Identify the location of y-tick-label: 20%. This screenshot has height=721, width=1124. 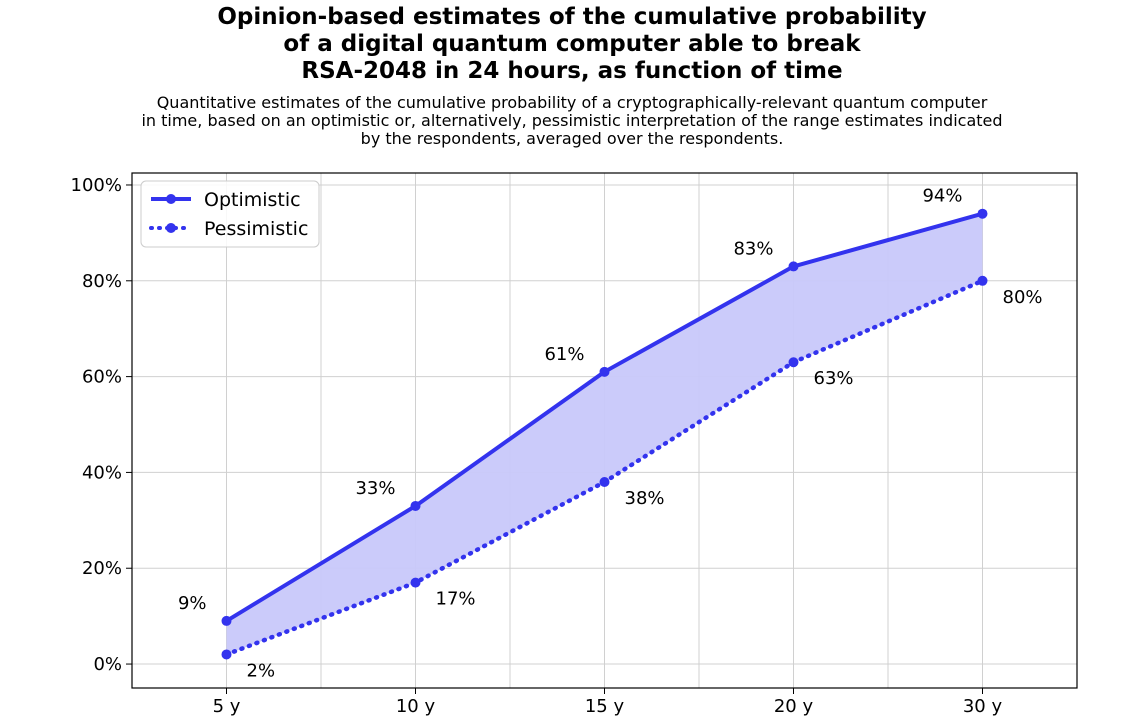
(102, 568).